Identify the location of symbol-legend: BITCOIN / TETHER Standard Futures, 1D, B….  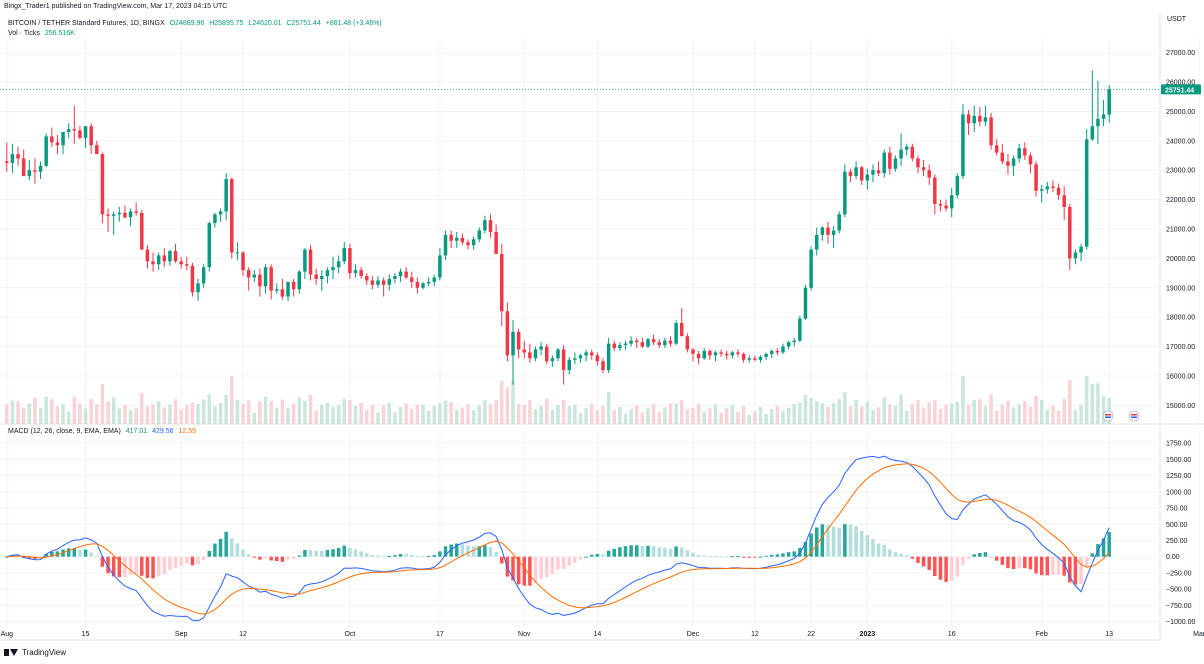
(196, 23).